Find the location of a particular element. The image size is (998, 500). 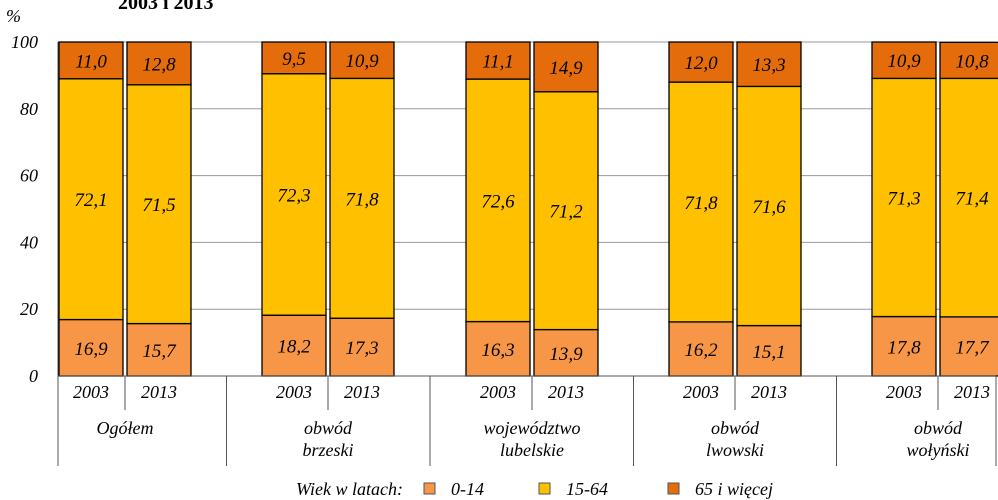

y-axis-label: % is located at coordinates (13, 16).